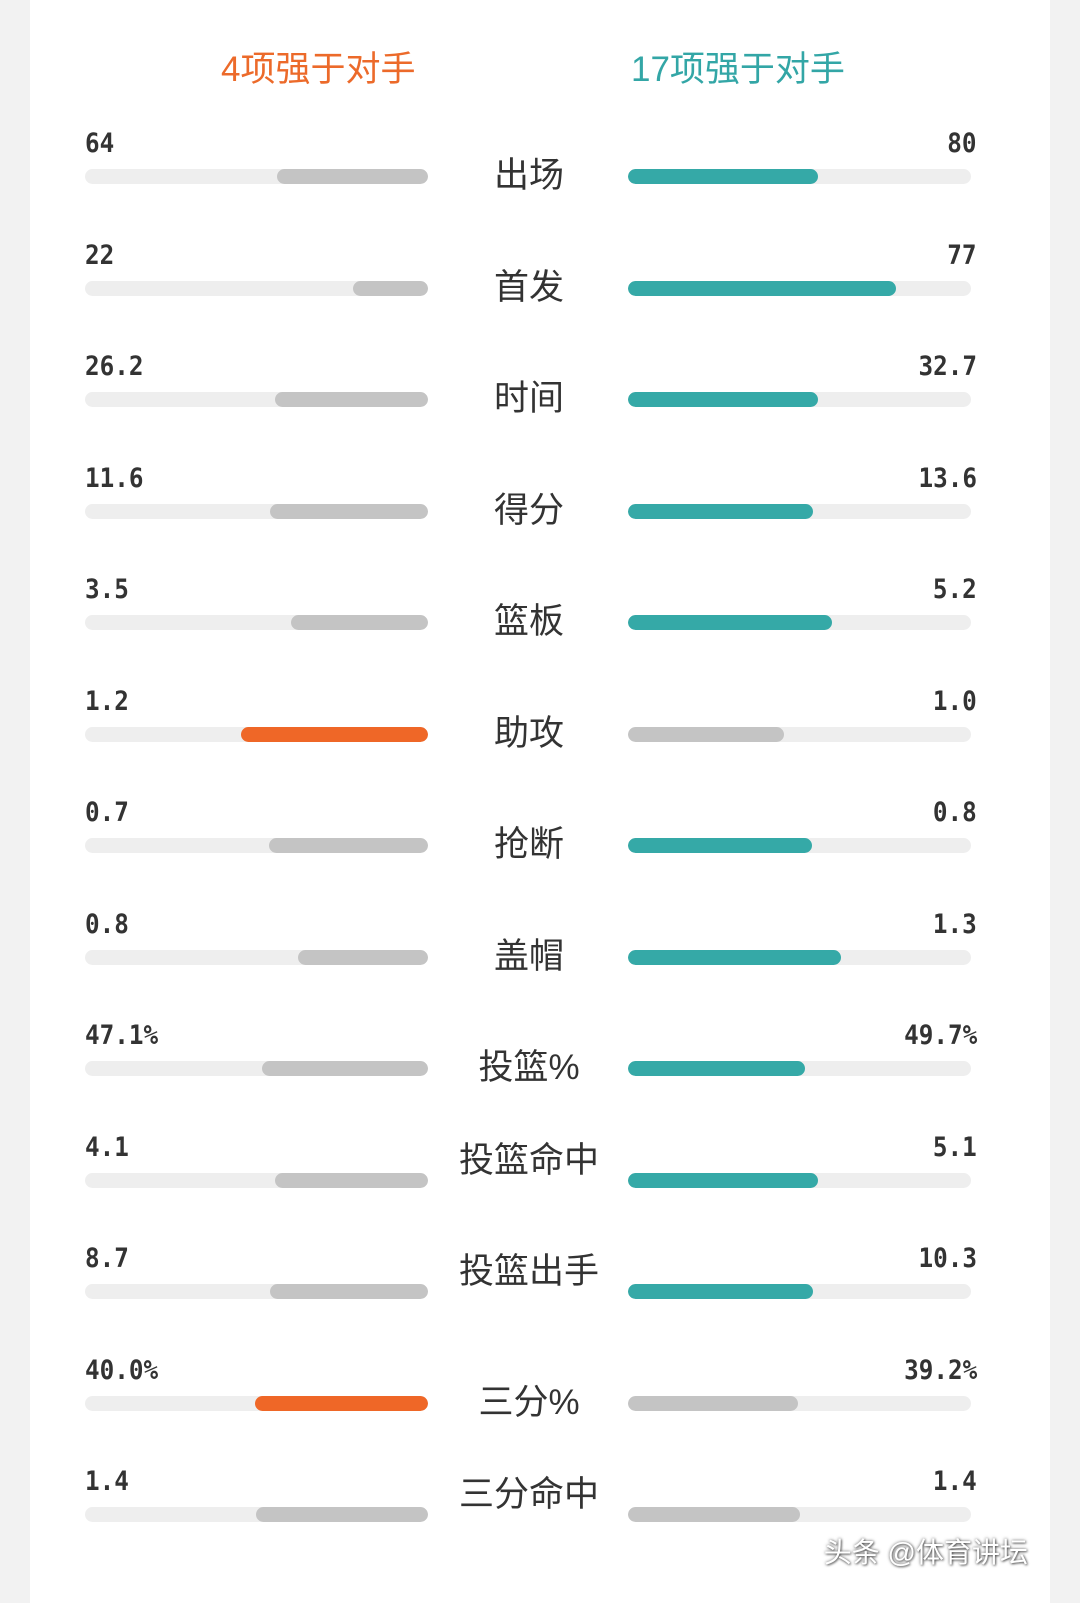 The image size is (1080, 1603). What do you see at coordinates (955, 1481) in the screenshot?
I see `right-value: 1.4` at bounding box center [955, 1481].